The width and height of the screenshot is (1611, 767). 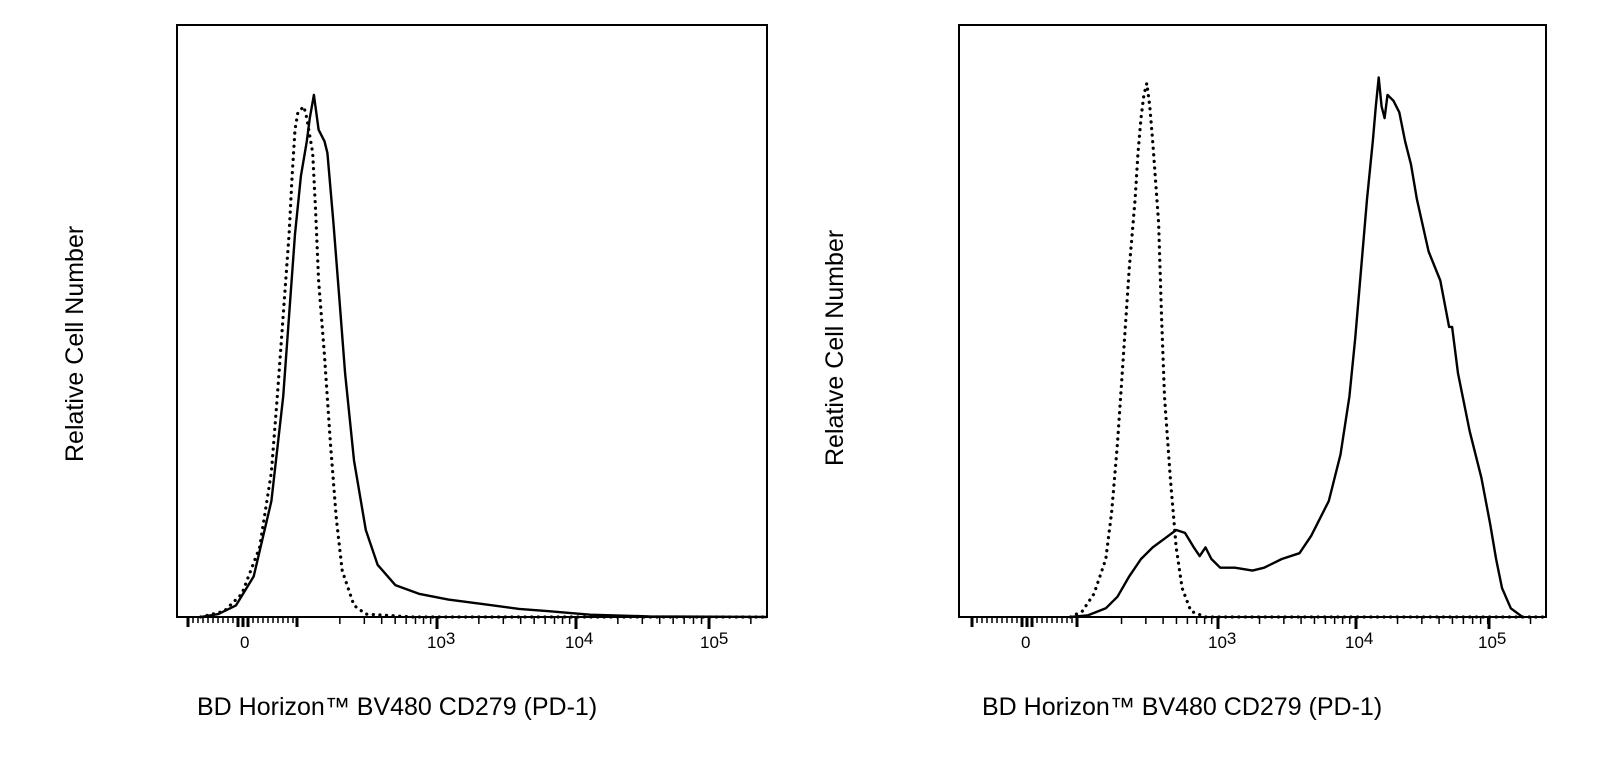 I want to click on x-tick-label-0-left: 0, so click(x=244, y=643).